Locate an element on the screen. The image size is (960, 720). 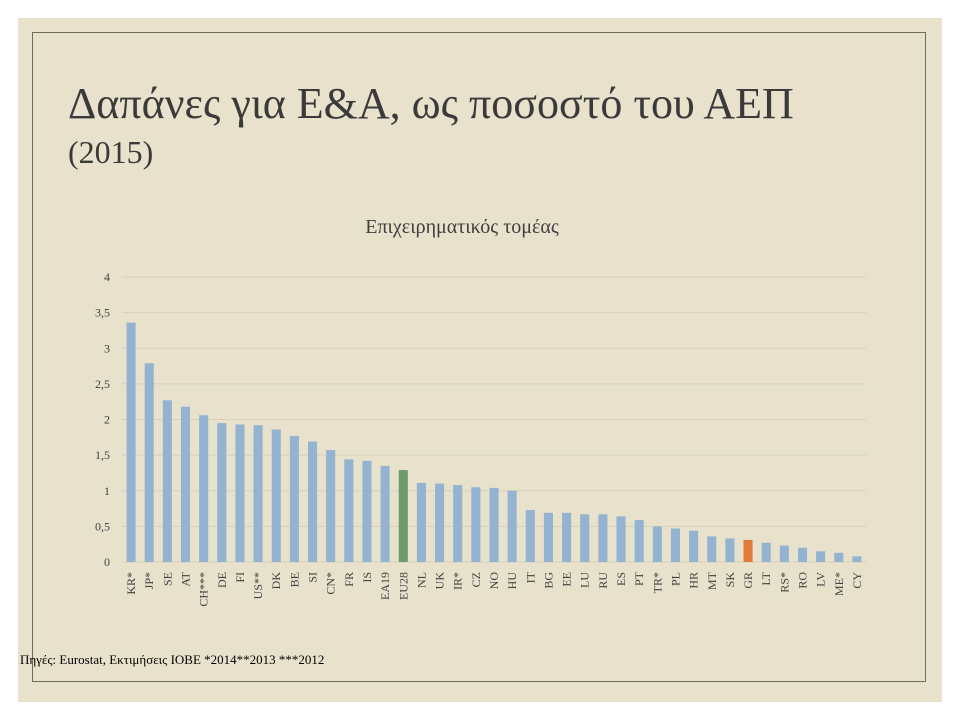
x-tick-label: LV is located at coordinates (821, 579).